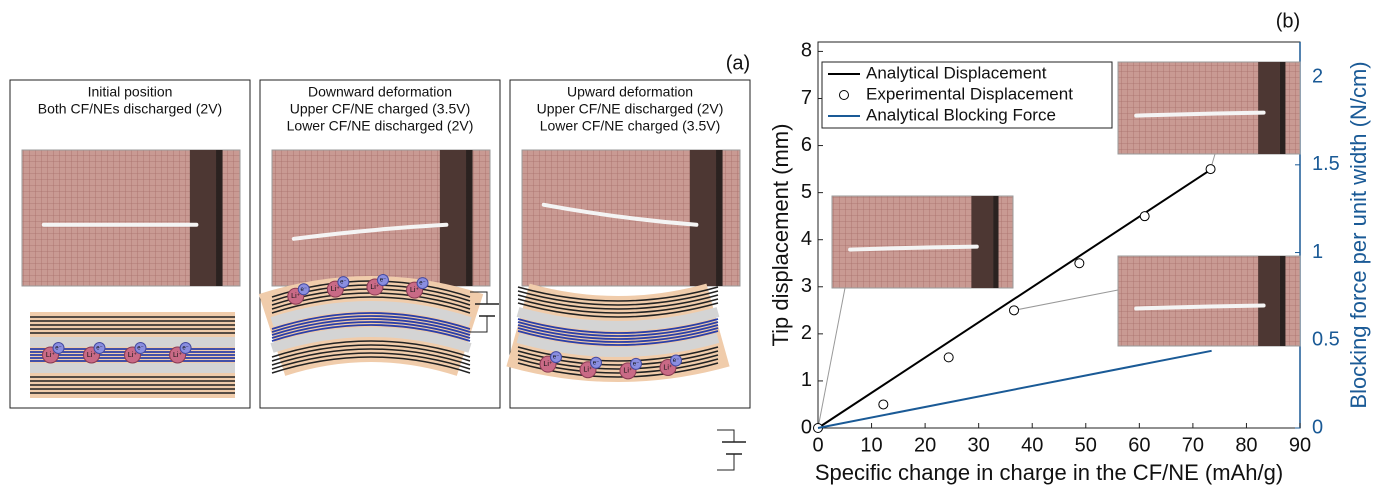  Describe the element at coordinates (1317, 76) in the screenshot. I see `y2-tick-label: 2` at that location.